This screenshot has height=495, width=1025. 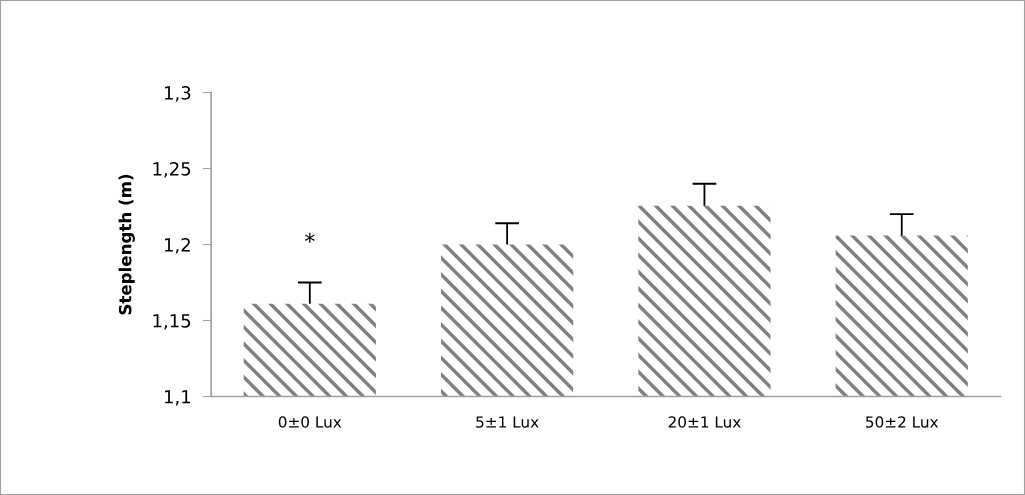 What do you see at coordinates (704, 422) in the screenshot?
I see `x-tick-label: 20±1 Lux` at bounding box center [704, 422].